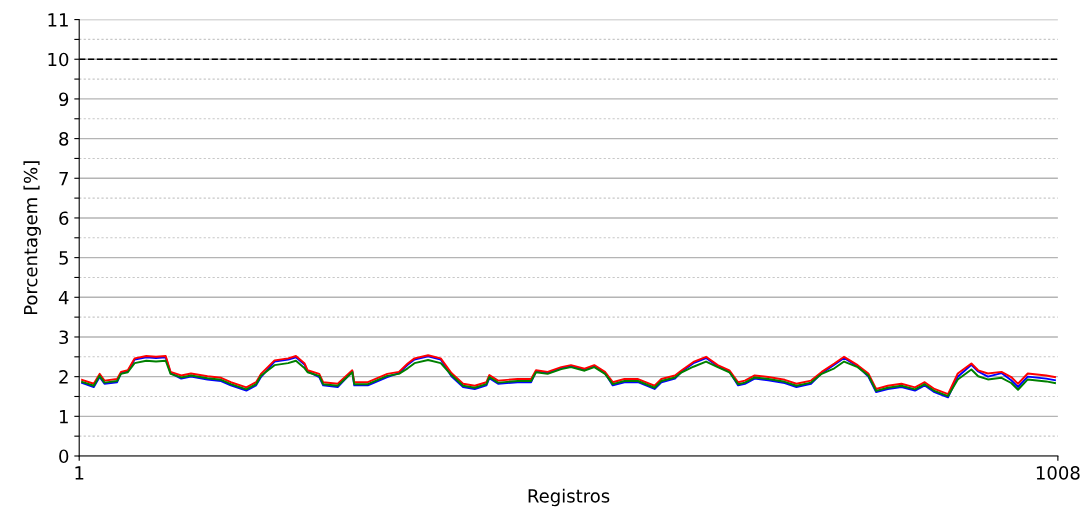  What do you see at coordinates (64, 139) in the screenshot?
I see `y-tick-label: 8` at bounding box center [64, 139].